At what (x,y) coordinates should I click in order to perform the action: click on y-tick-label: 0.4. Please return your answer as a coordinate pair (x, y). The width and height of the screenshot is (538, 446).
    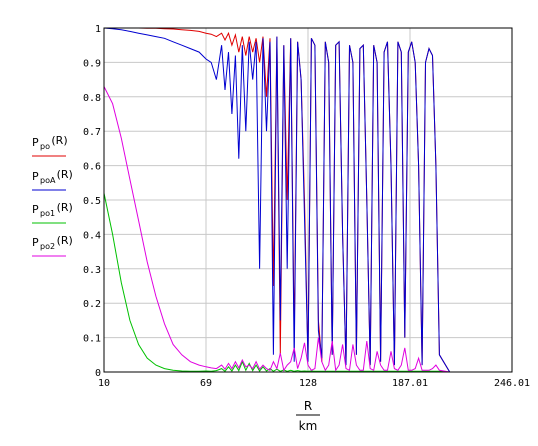
    Looking at the image, I should click on (92, 235).